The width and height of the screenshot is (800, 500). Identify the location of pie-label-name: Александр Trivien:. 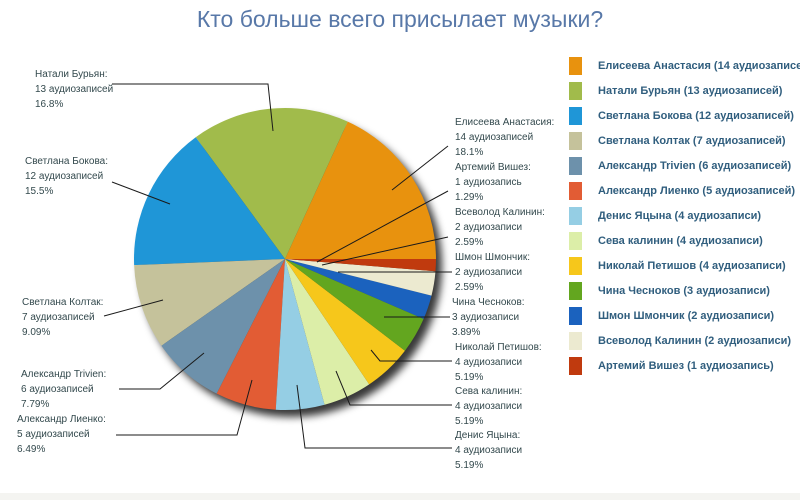
(64, 374).